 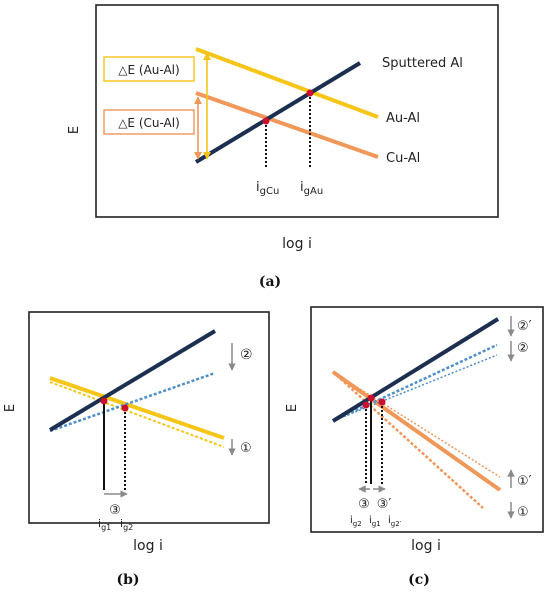 I want to click on label-cu-al: Cu-Al, so click(x=403, y=158).